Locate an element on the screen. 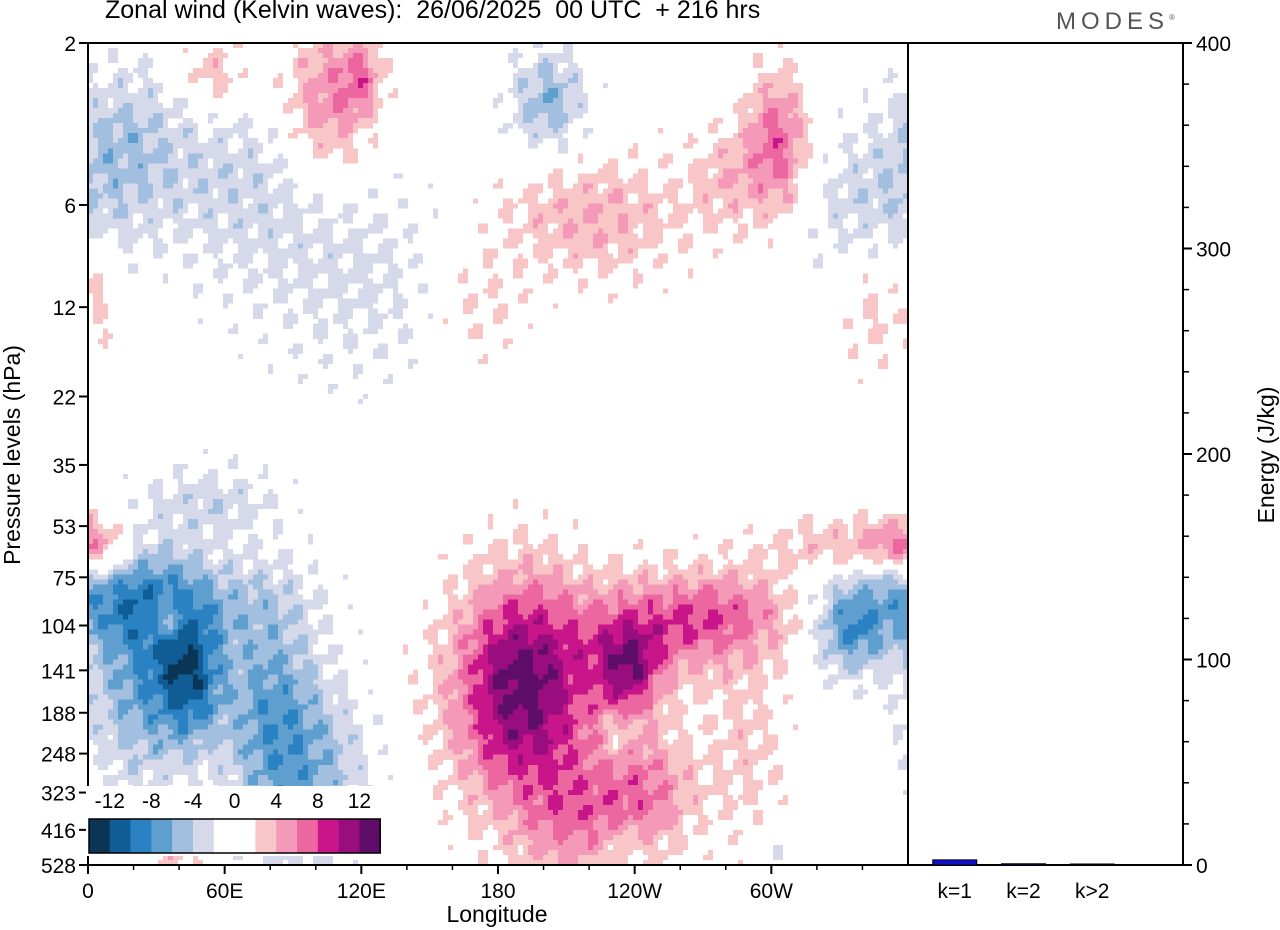 This screenshot has width=1280, height=930. y-tick-label-248: 248 is located at coordinates (58, 755).